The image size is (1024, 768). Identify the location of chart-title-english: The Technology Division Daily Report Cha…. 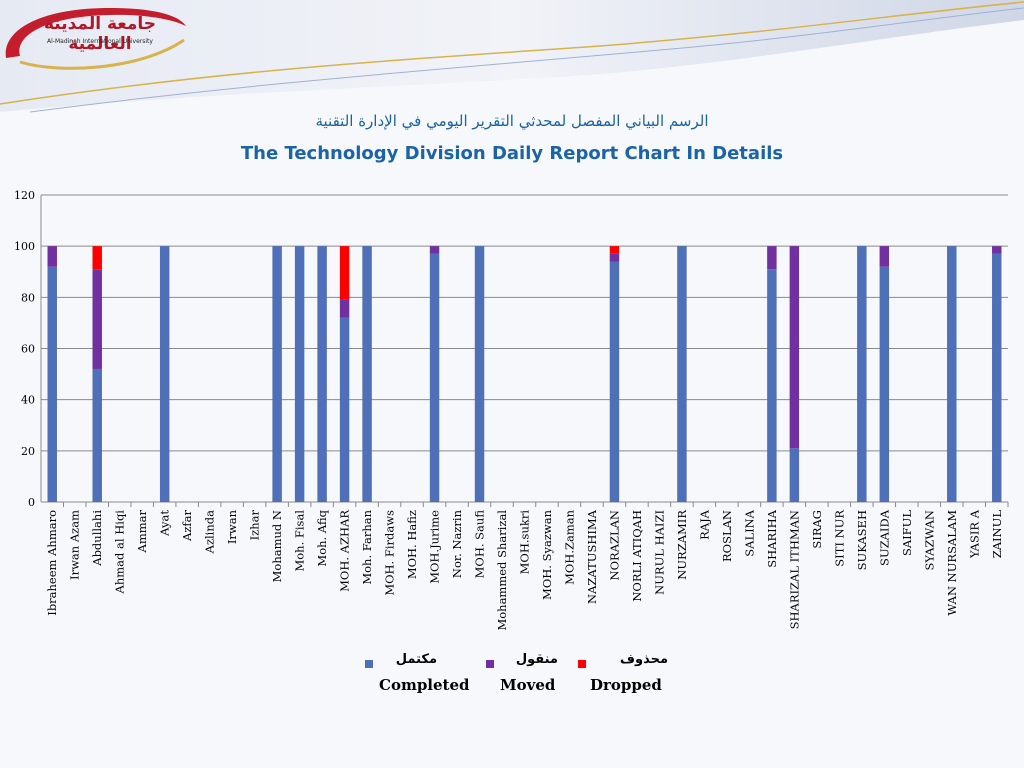
(512, 153).